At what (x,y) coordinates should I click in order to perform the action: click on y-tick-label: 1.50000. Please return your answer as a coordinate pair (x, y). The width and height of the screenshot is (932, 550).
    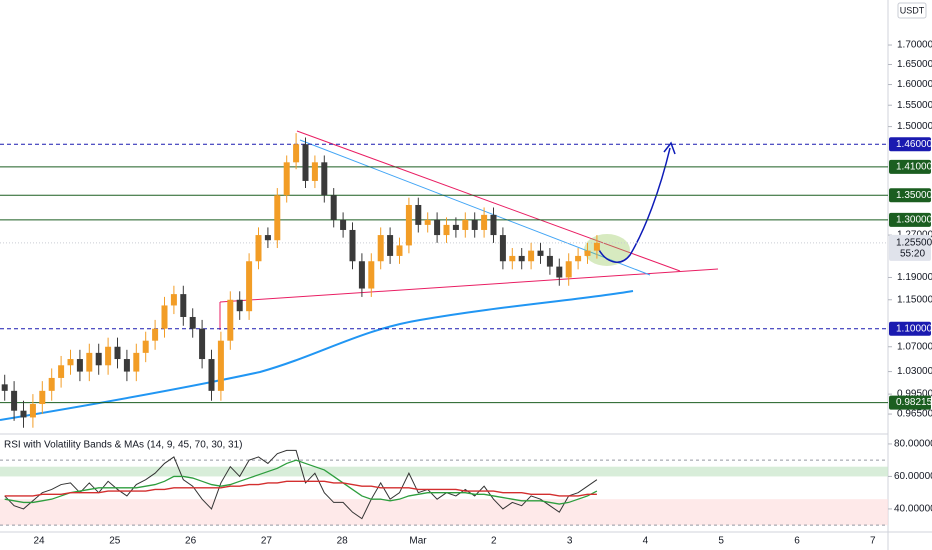
    Looking at the image, I should click on (914, 126).